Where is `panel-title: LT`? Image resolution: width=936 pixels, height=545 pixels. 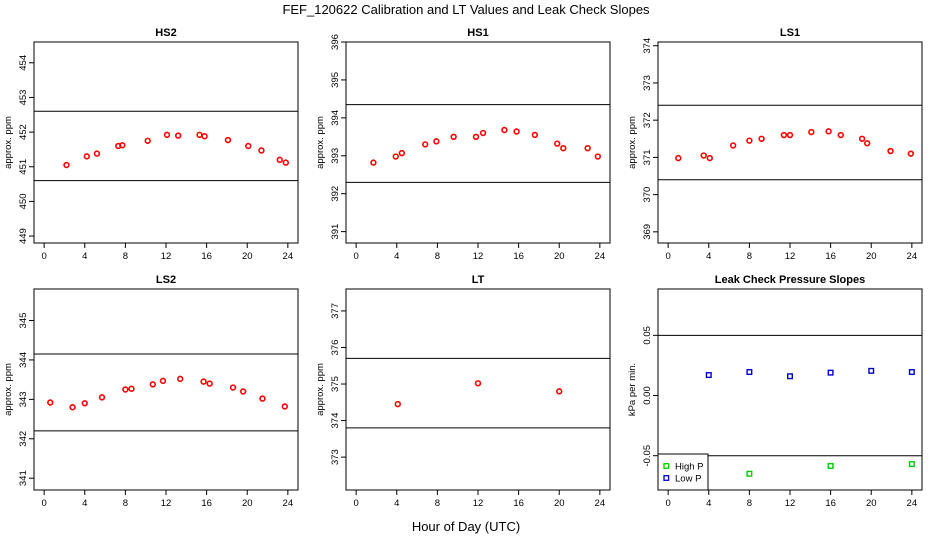 panel-title: LT is located at coordinates (478, 280).